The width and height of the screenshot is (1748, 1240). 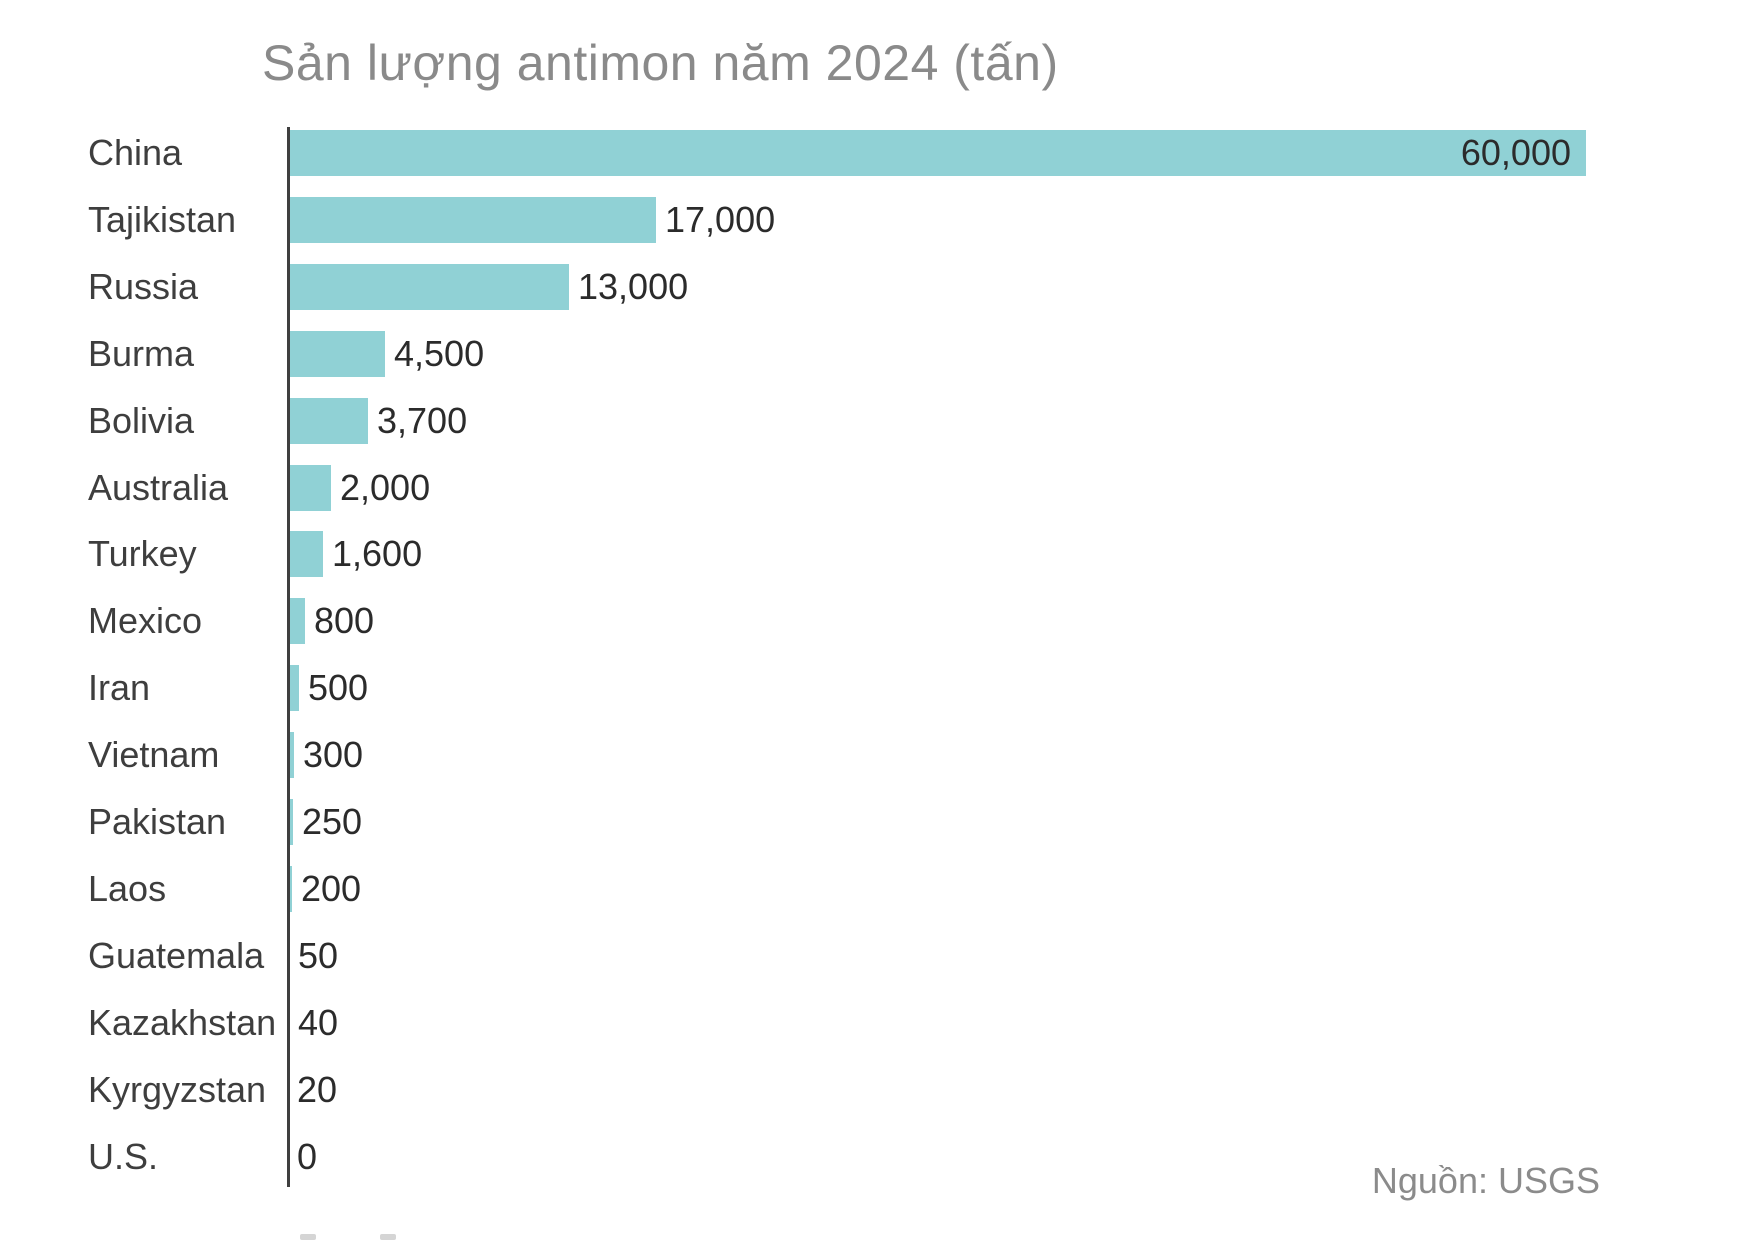 I want to click on value-label: 3,700, so click(x=422, y=420).